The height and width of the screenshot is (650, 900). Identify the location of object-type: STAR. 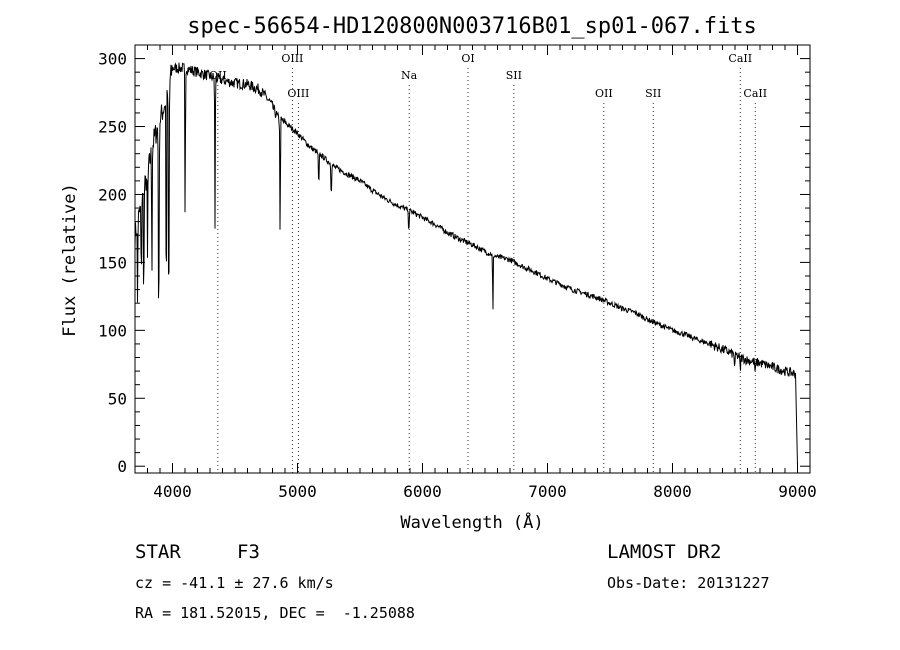
(158, 552).